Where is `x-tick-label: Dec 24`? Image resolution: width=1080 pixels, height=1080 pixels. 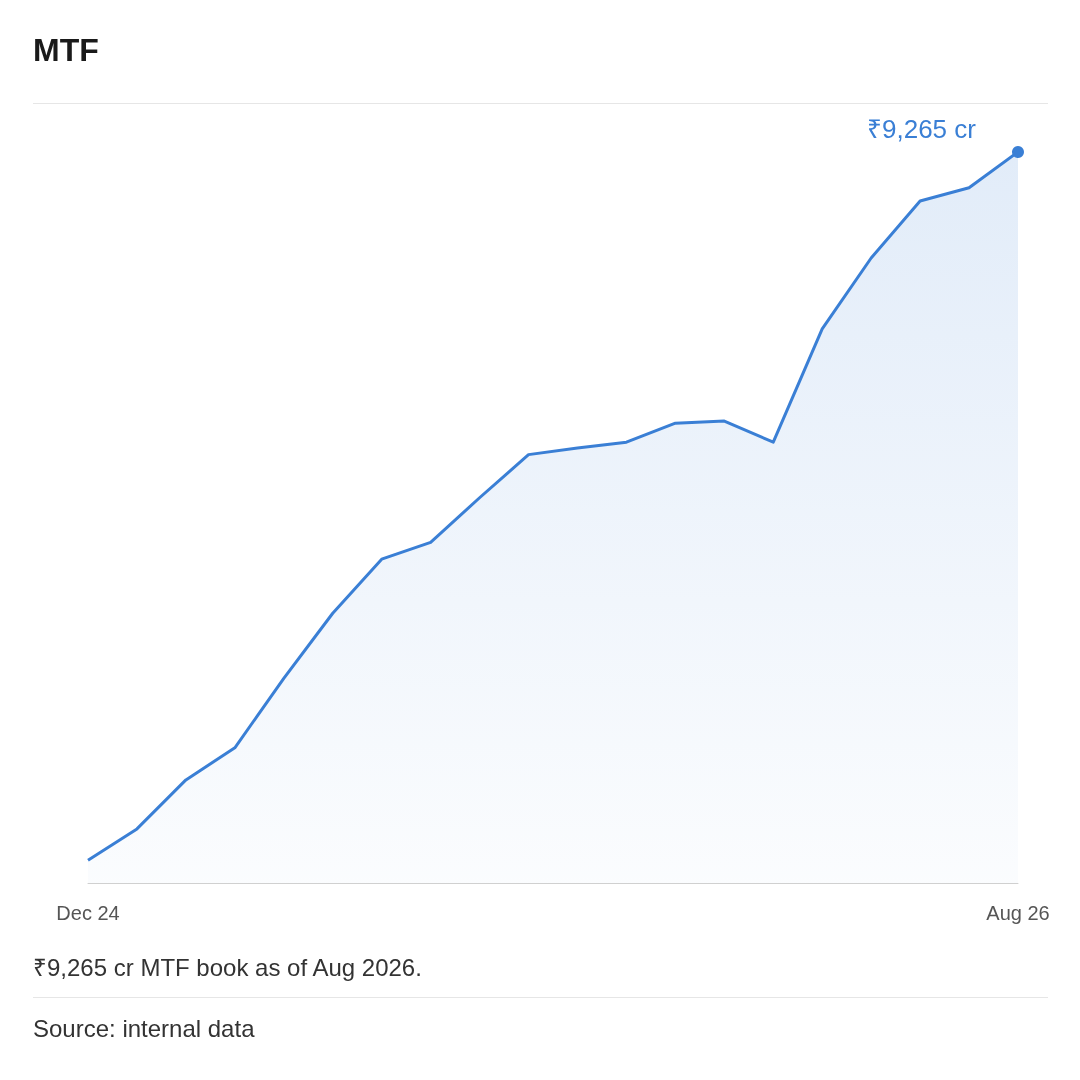
x-tick-label: Dec 24 is located at coordinates (88, 913).